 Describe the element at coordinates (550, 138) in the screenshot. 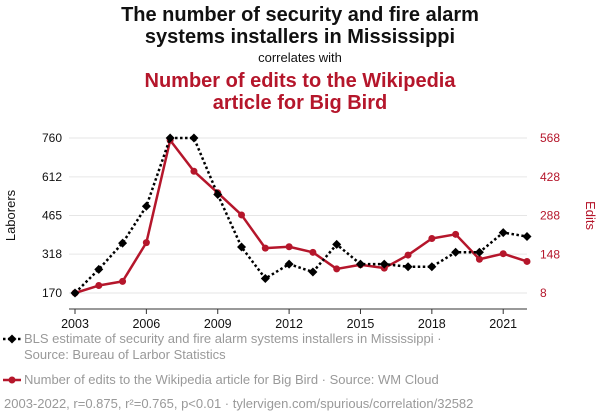

I see `right-axis-tick-label: 568` at that location.